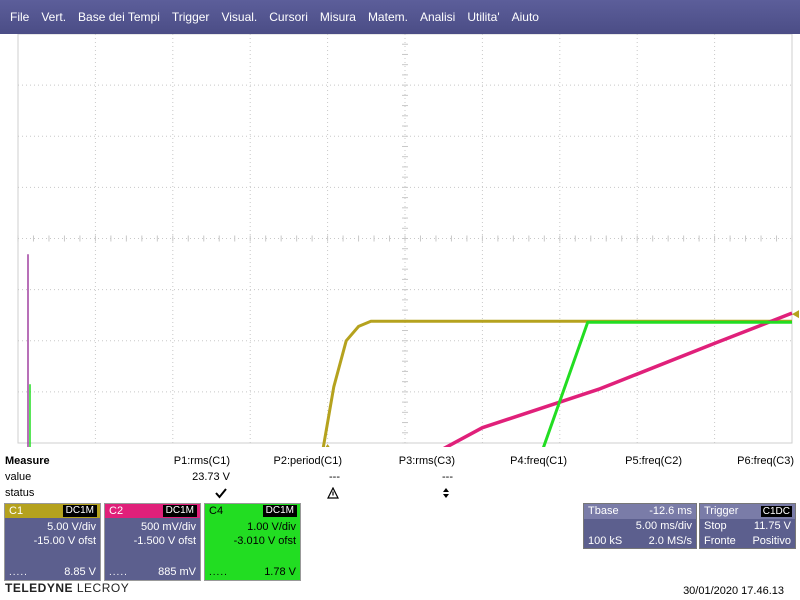 The width and height of the screenshot is (800, 600). What do you see at coordinates (119, 17) in the screenshot?
I see `menu-timebase: Base dei Tempi` at bounding box center [119, 17].